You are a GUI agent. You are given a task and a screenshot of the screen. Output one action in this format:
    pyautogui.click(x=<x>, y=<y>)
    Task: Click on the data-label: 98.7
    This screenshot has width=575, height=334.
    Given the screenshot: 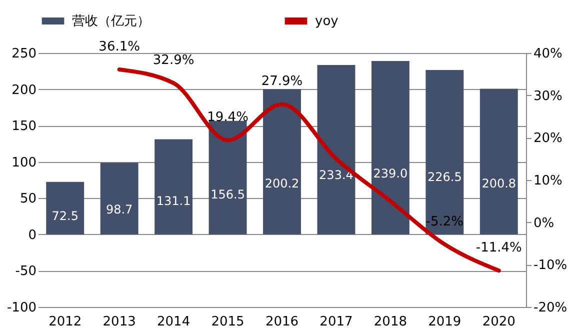 What is the action you would take?
    pyautogui.click(x=119, y=209)
    